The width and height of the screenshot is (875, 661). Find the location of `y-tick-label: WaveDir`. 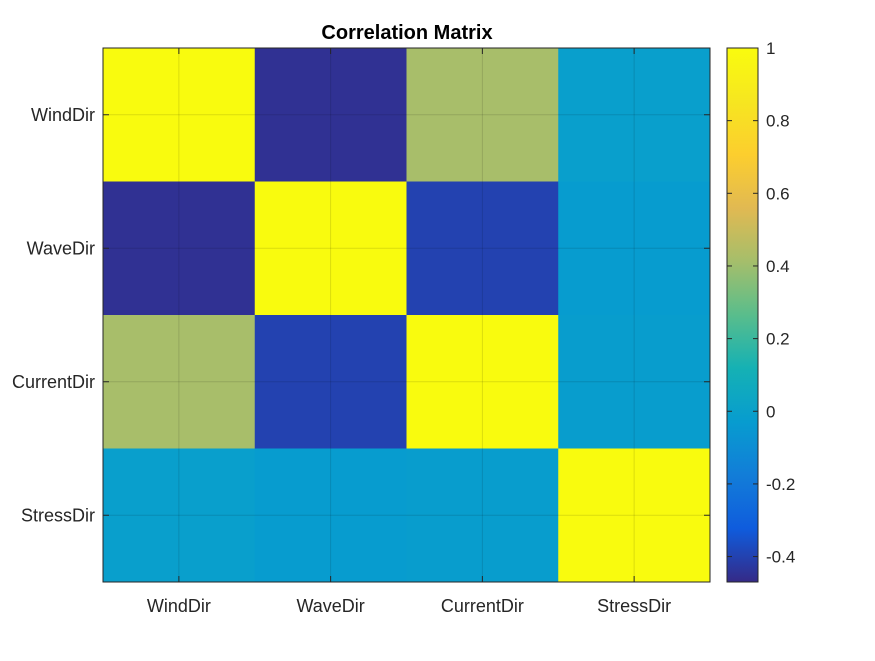

y-tick-label: WaveDir is located at coordinates (61, 248).